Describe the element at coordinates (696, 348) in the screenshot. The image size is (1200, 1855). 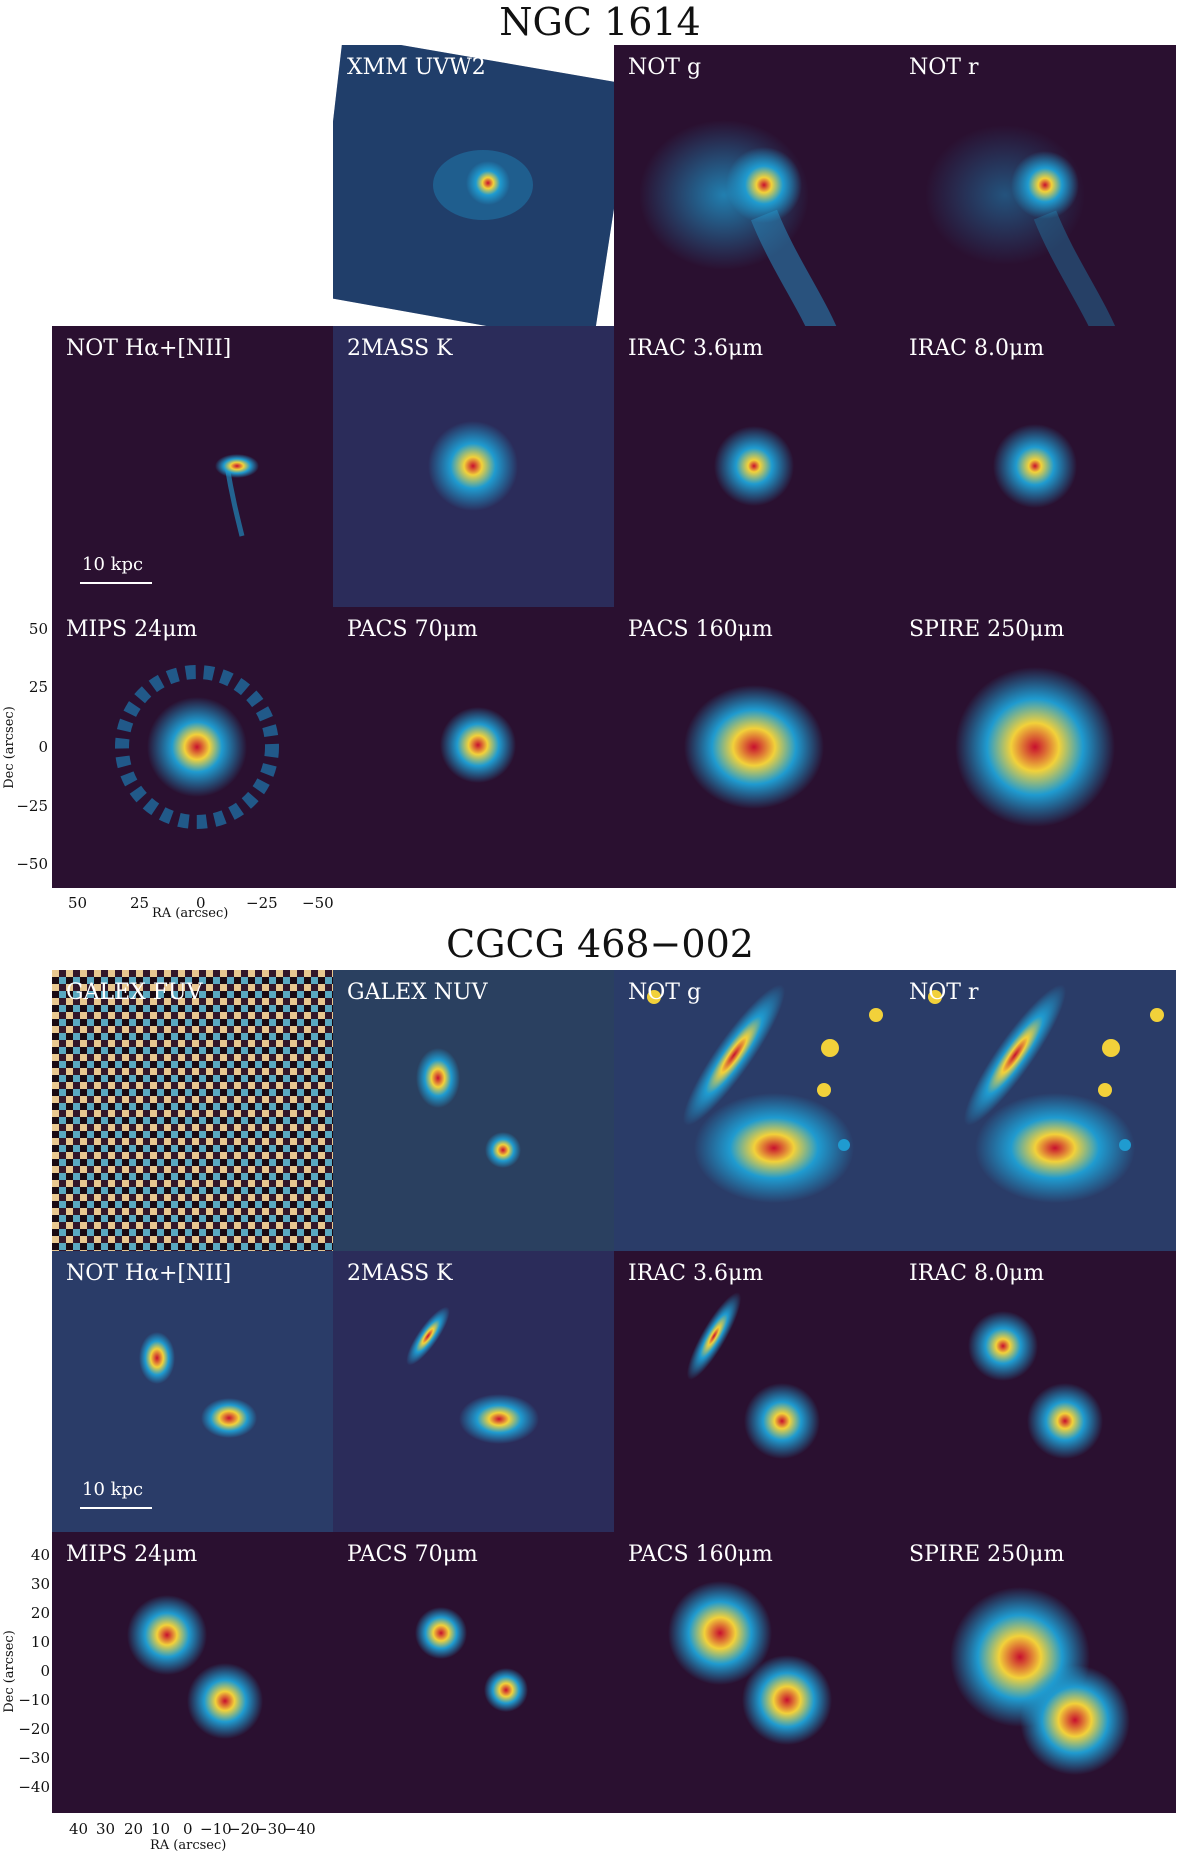
I see `panel-label: IRAC 3.6μm` at that location.